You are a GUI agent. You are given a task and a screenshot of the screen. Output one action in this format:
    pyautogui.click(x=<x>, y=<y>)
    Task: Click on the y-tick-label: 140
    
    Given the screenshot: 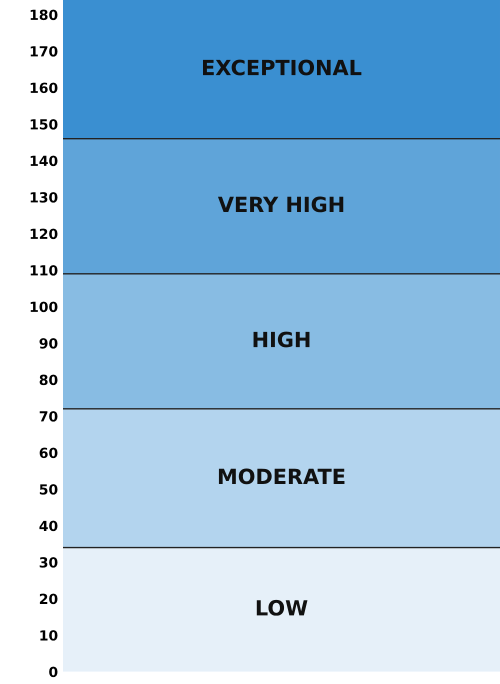 What is the action you would take?
    pyautogui.click(x=44, y=161)
    